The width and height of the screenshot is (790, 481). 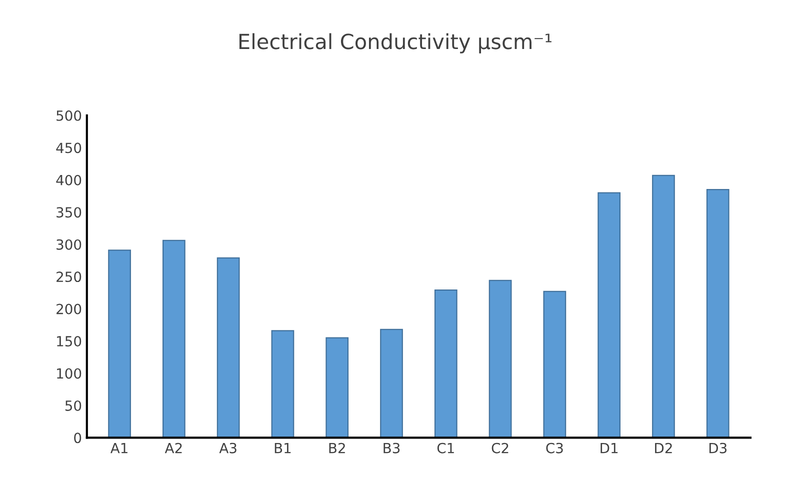 I want to click on x-tick-label: D3, so click(x=718, y=448).